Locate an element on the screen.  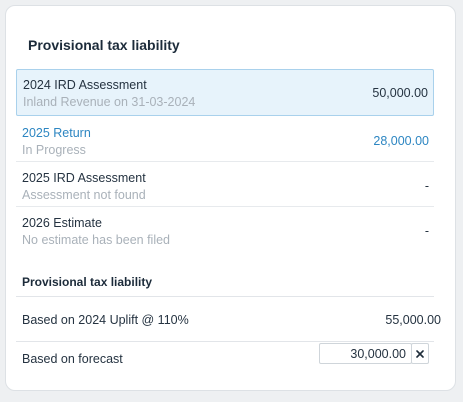
clear-forecast-button is located at coordinates (420, 353).